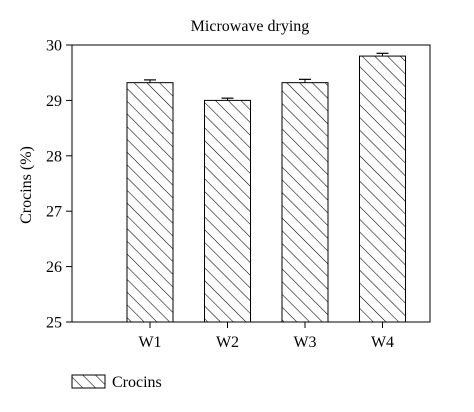  What do you see at coordinates (149, 342) in the screenshot?
I see `x-tick-label: W1` at bounding box center [149, 342].